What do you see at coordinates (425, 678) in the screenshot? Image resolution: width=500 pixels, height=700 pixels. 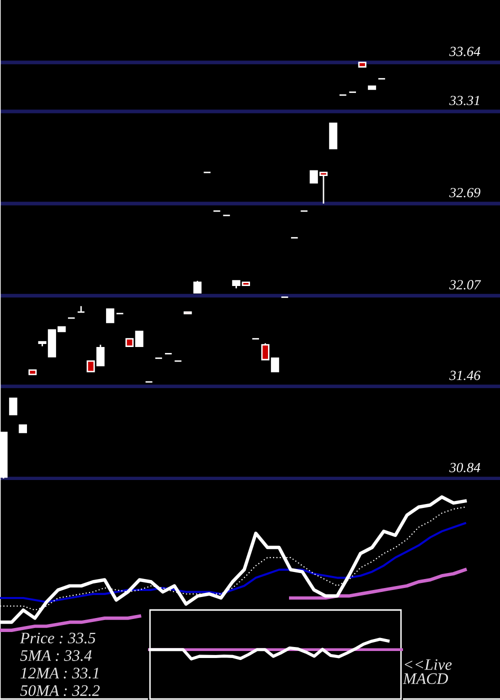 I see `annotation: MACD` at bounding box center [425, 678].